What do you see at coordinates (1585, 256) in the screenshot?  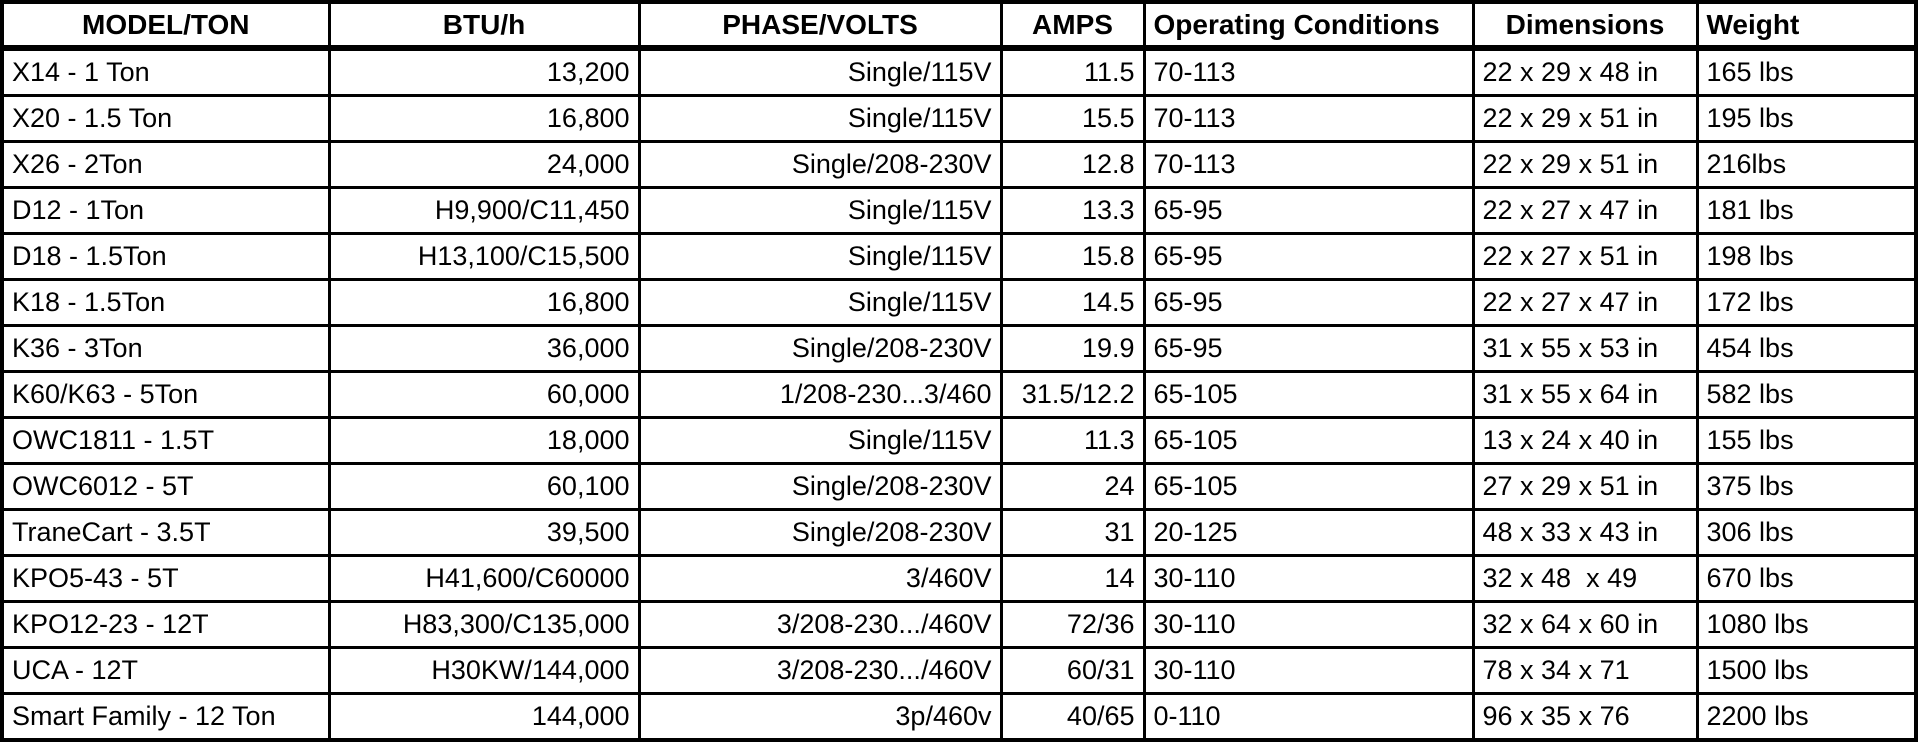 I see `cell-dimensions: 22 x 27 x 51 in` at bounding box center [1585, 256].